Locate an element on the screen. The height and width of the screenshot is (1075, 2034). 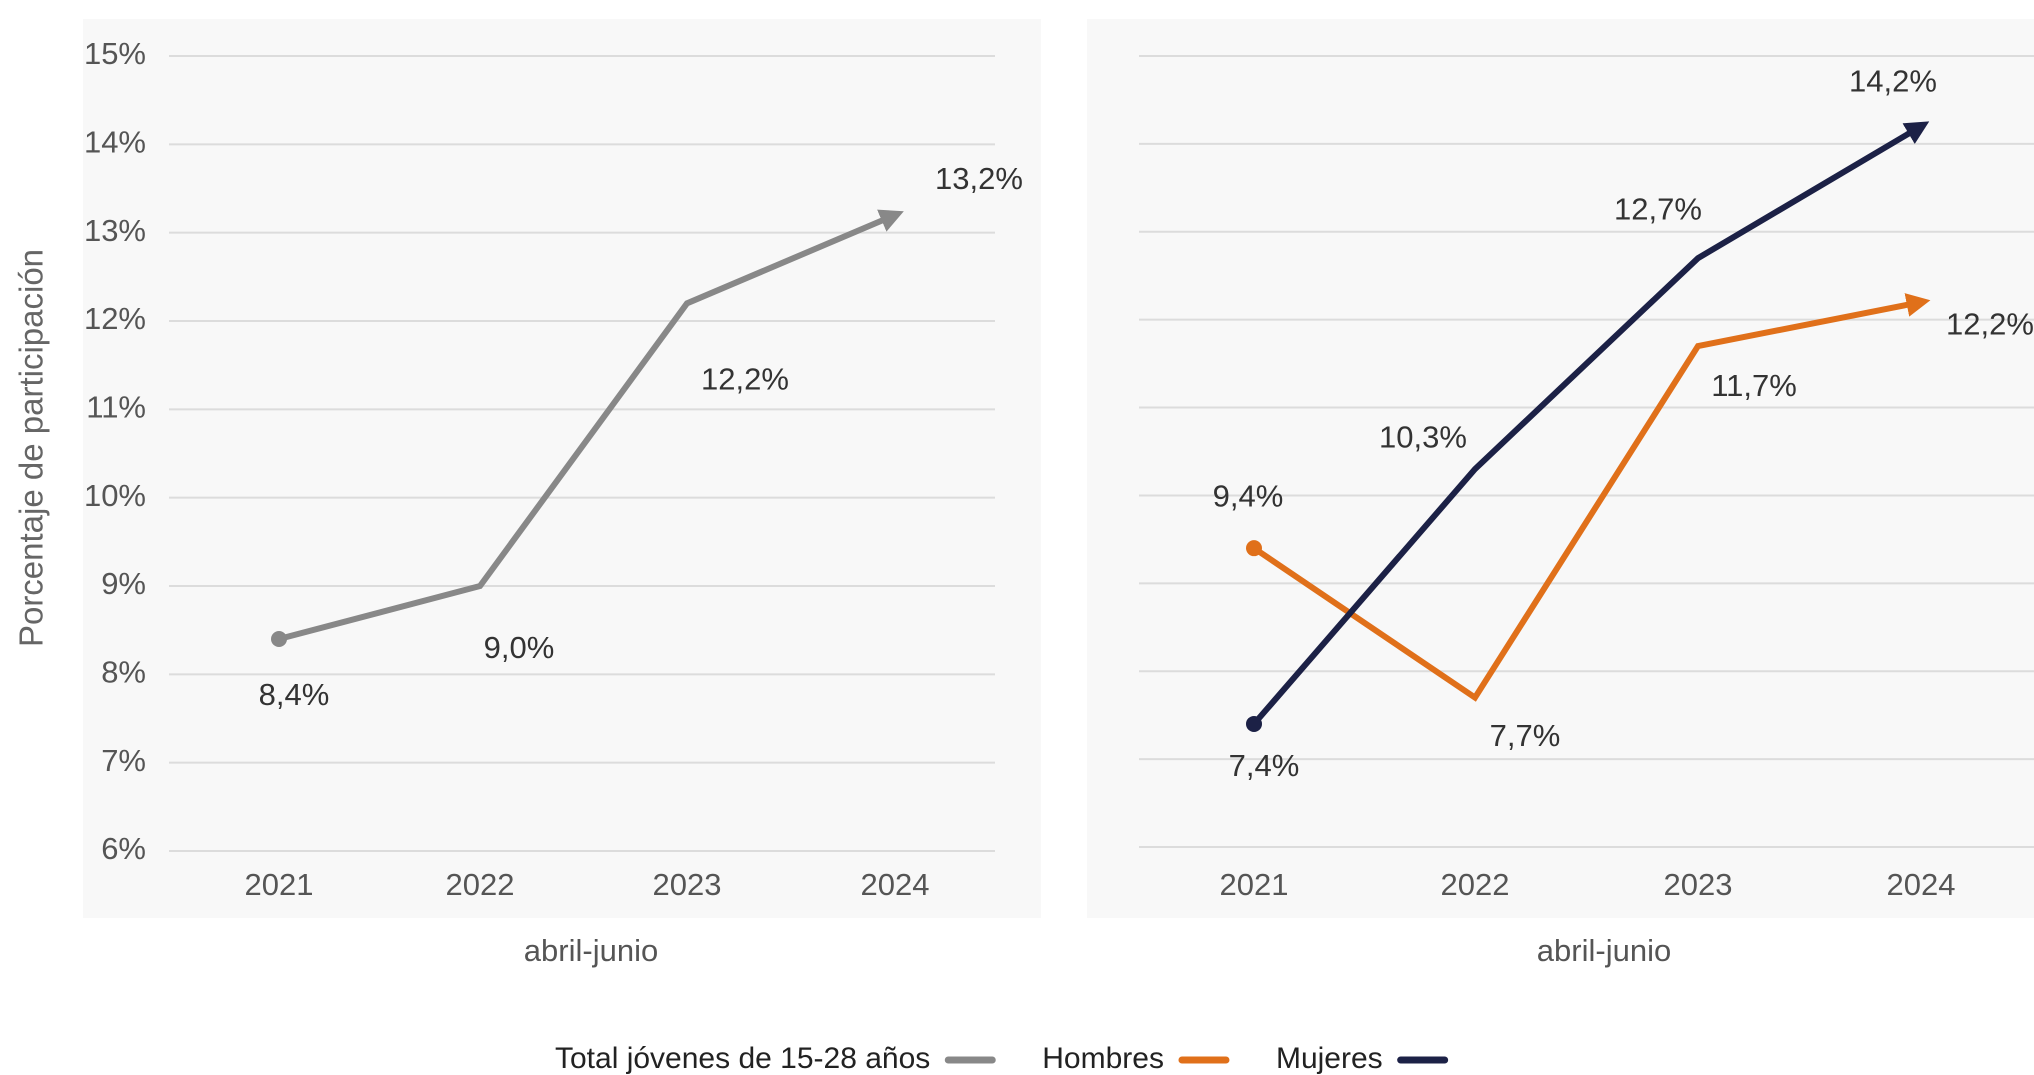
data-label: 9,4% is located at coordinates (1248, 495).